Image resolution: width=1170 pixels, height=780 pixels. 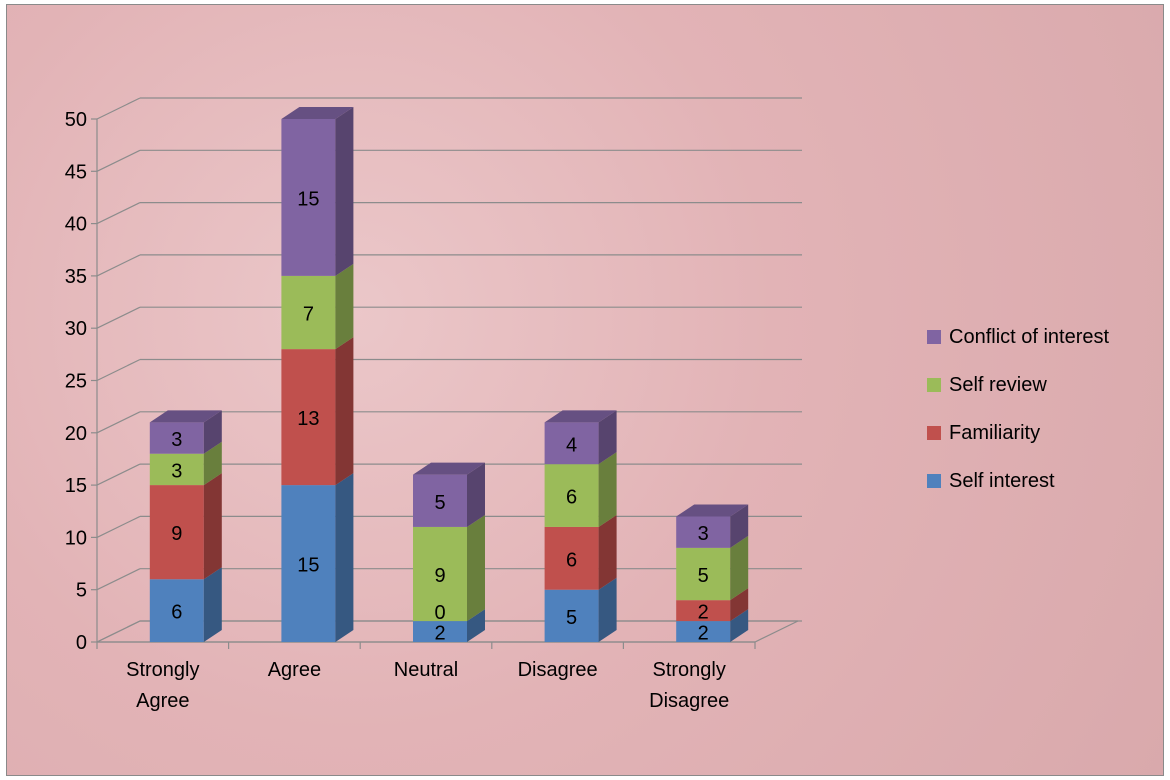 What do you see at coordinates (76, 486) in the screenshot?
I see `y-tick-label: 15` at bounding box center [76, 486].